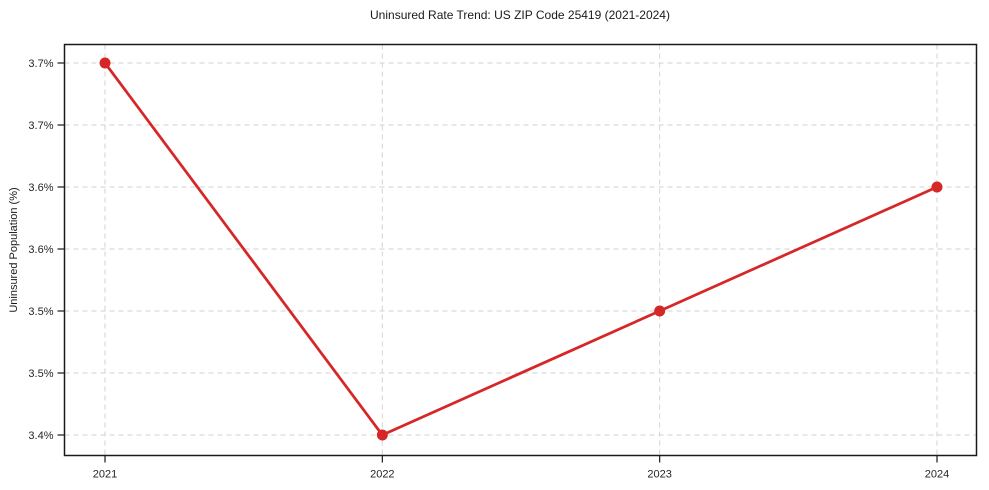  I want to click on x-tick-label: 2024, so click(937, 475).